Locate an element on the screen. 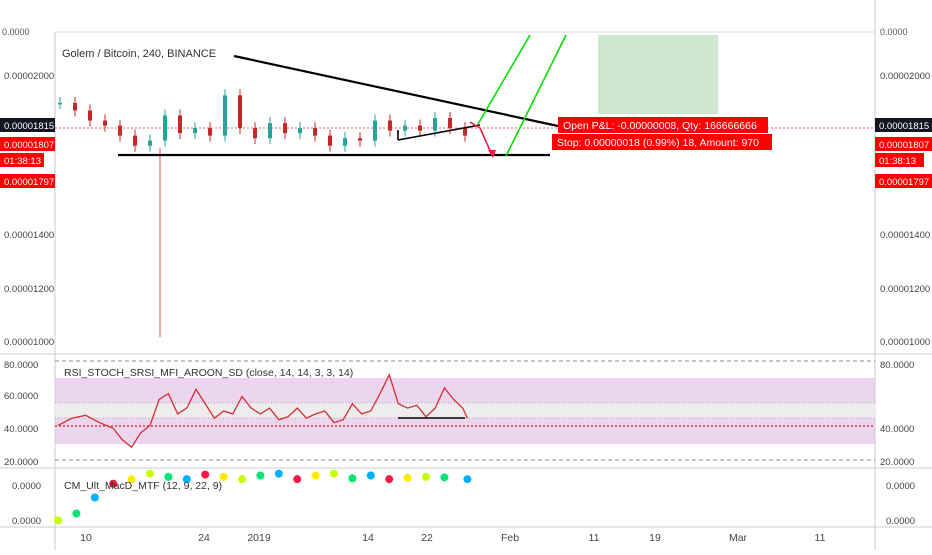  chart-title: Golem / Bitcoin, 240, BINANCE is located at coordinates (139, 54).